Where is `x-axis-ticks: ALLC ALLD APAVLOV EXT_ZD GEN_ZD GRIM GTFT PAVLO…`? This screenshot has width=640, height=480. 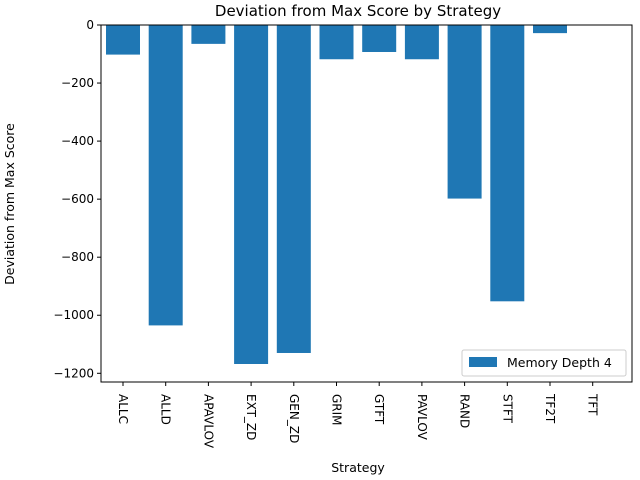 x-axis-ticks: ALLC ALLD APAVLOV EXT_ZD GEN_ZD GRIM GTFT PAVLO… is located at coordinates (358, 415).